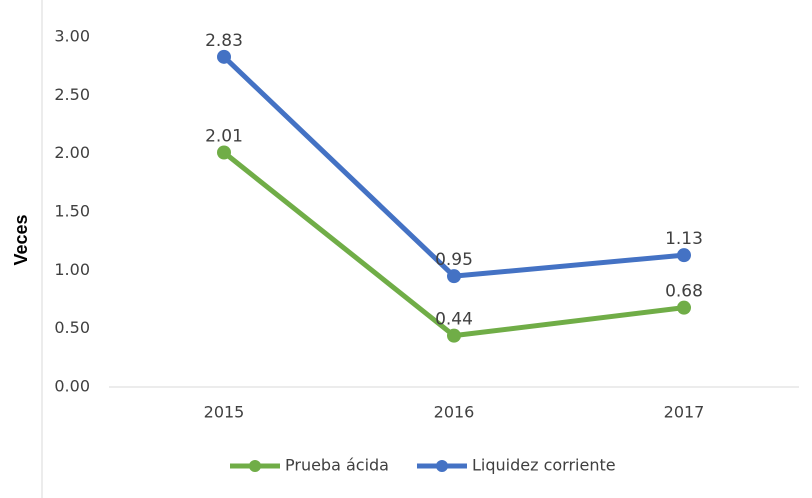 The height and width of the screenshot is (498, 812). I want to click on data-label: 2.83, so click(224, 41).